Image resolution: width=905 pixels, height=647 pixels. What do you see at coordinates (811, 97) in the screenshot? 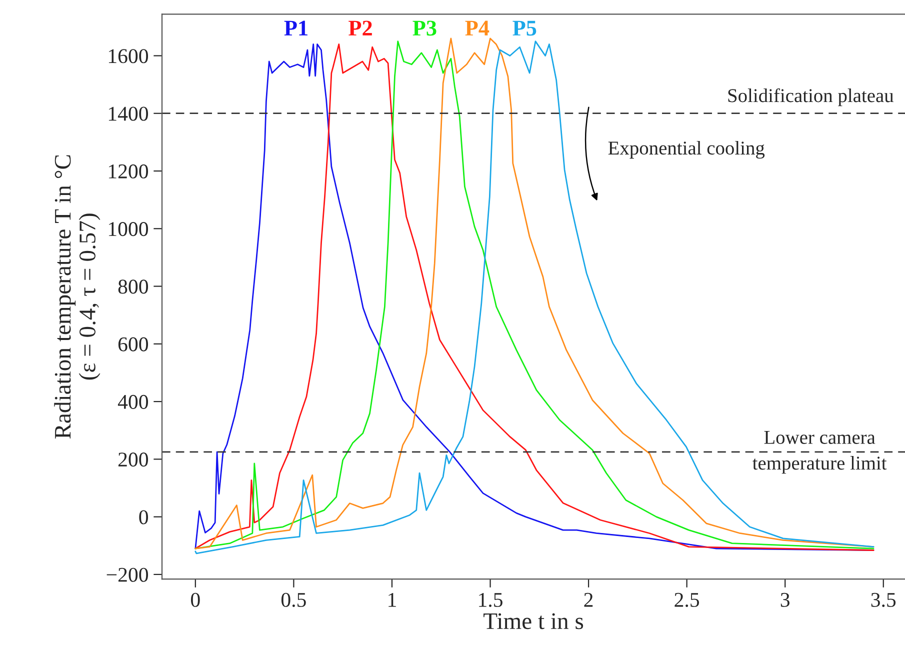
I see `ref-line-label: Solidification plateau` at bounding box center [811, 97].